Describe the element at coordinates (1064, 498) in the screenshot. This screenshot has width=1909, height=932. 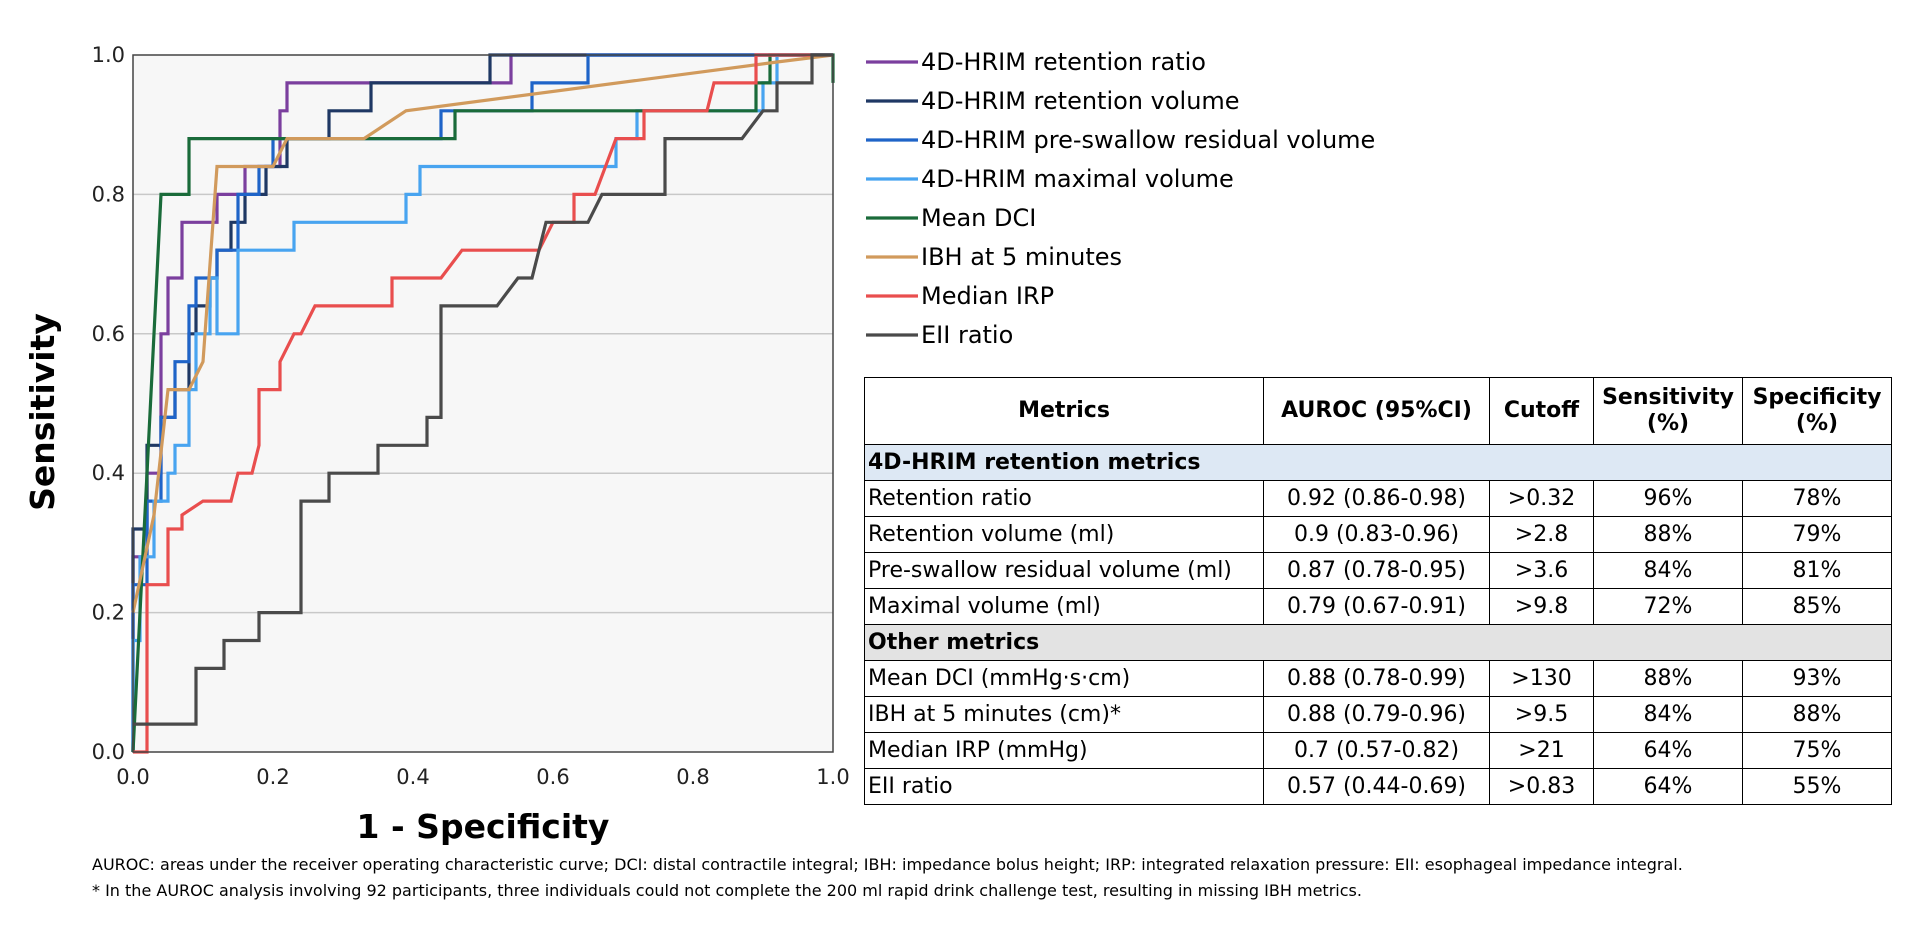
I see `cell-metric: Retention ratio` at that location.